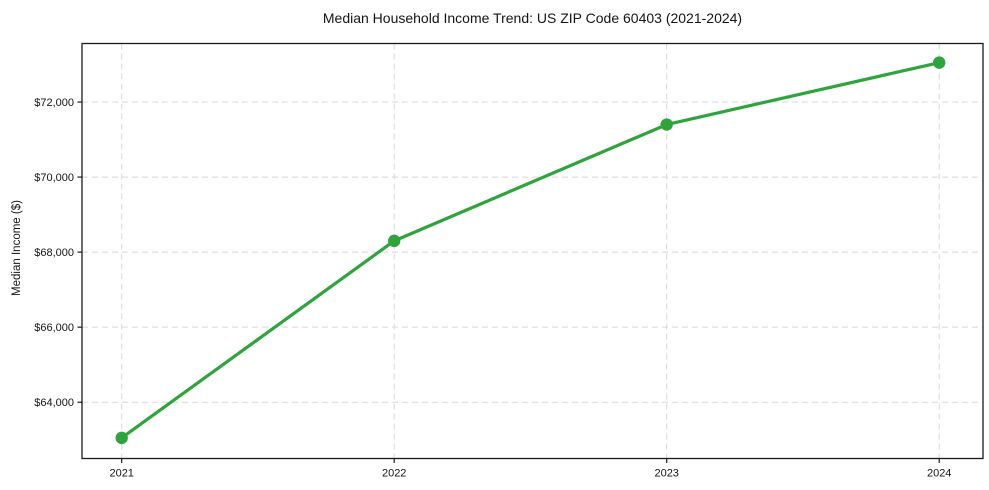  What do you see at coordinates (939, 474) in the screenshot?
I see `x-tick-label: 2024` at bounding box center [939, 474].